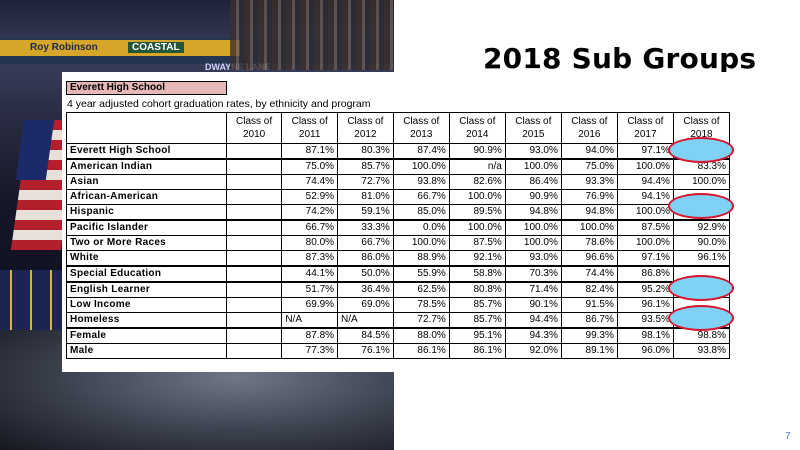 The image size is (800, 450). What do you see at coordinates (146, 274) in the screenshot?
I see `row-label: Special Education` at bounding box center [146, 274].